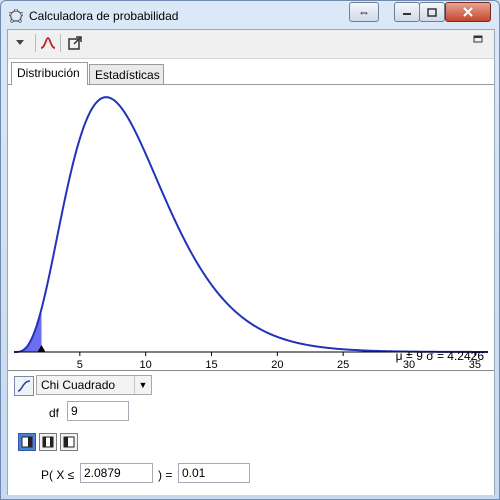  I want to click on cumulative-toggle-button, so click(24, 386).